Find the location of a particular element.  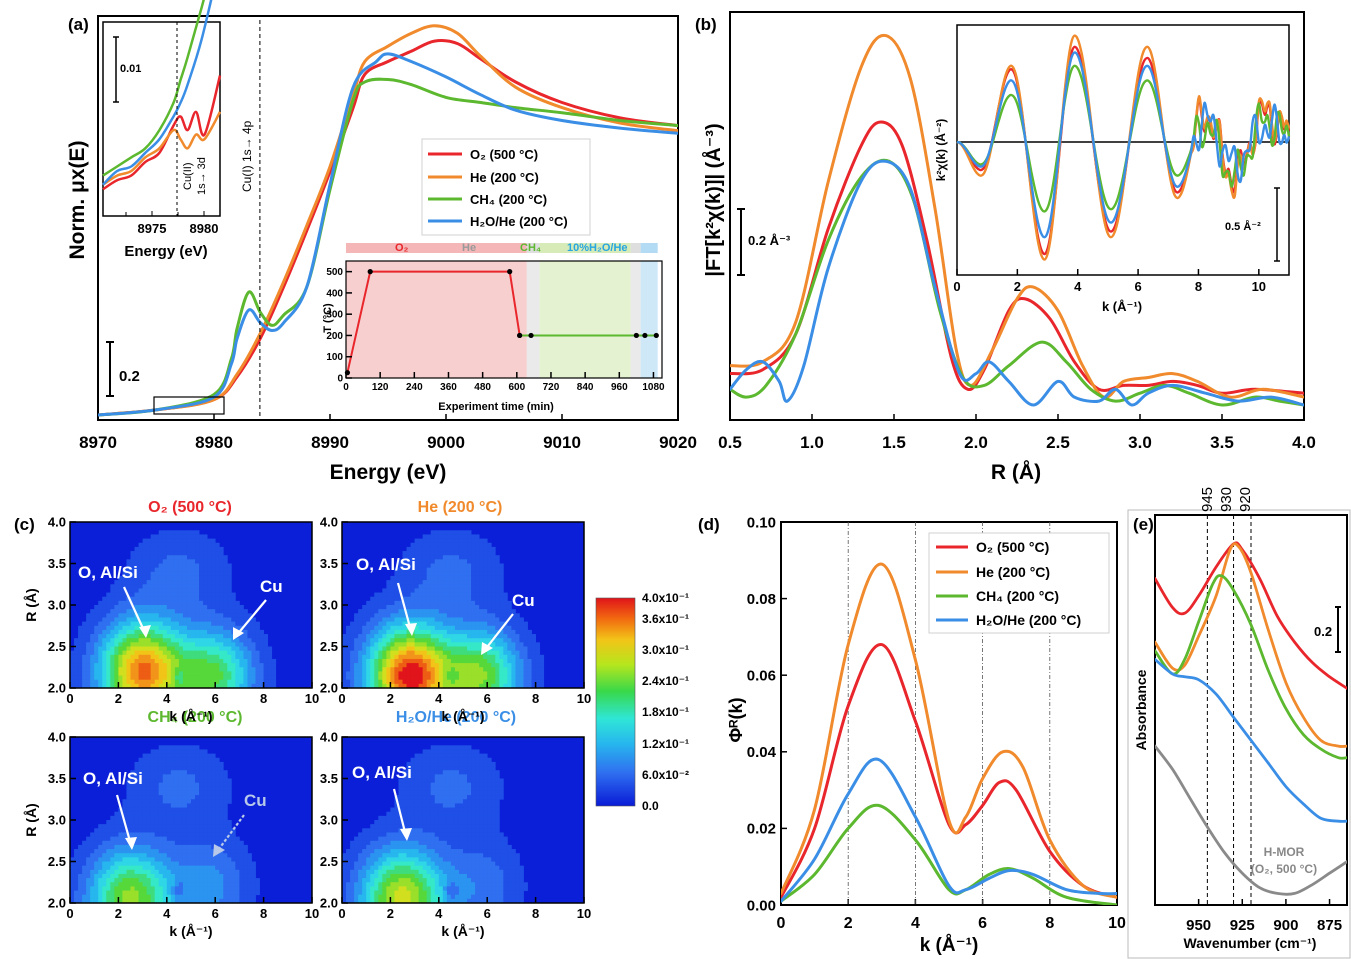

c-y-tick-label: 3.0 is located at coordinates (329, 605).